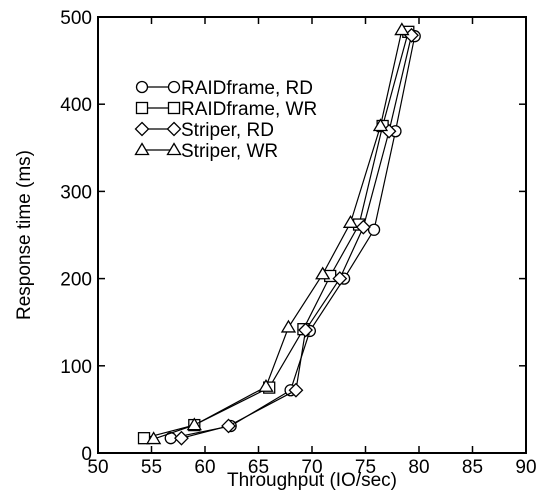 Image resolution: width=545 pixels, height=490 pixels. Describe the element at coordinates (525, 467) in the screenshot. I see `x-tick-label: 90` at that location.